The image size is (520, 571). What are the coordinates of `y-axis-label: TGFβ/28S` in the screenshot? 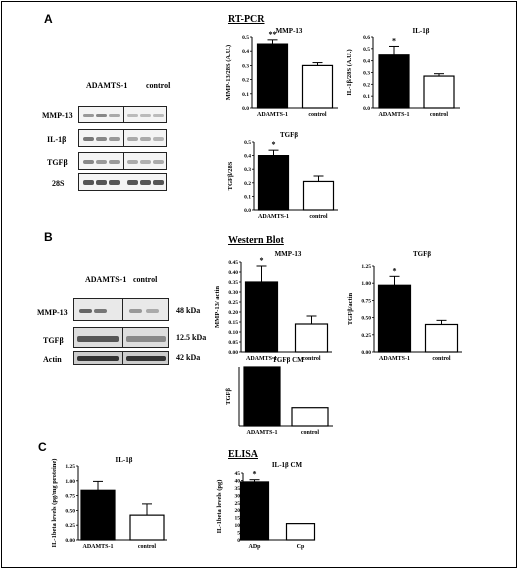 It's located at (230, 175).